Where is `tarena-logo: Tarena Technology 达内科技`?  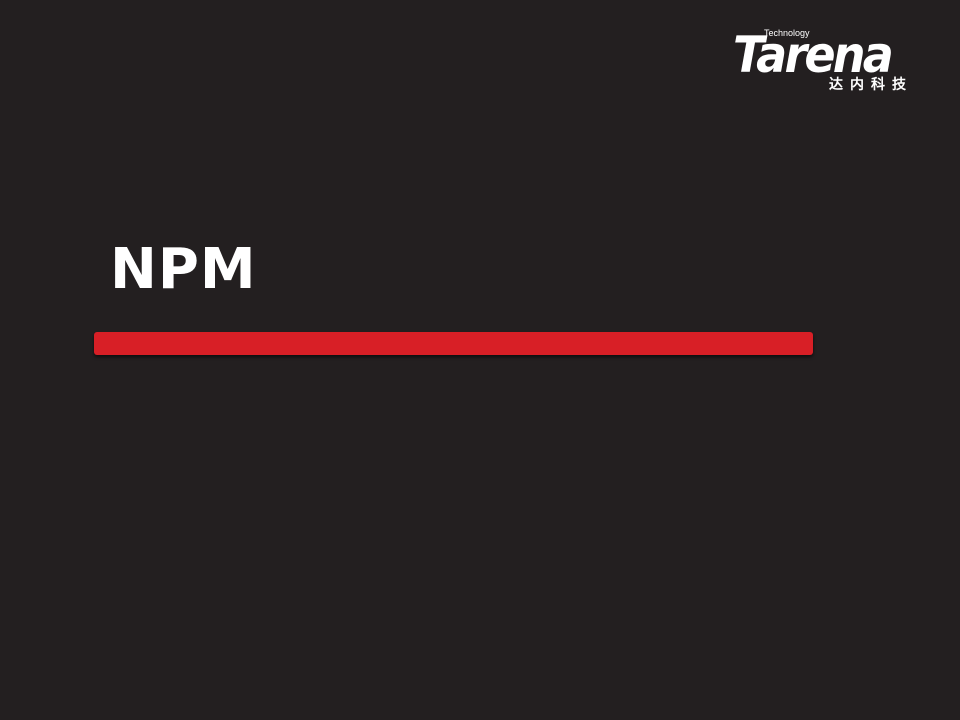 tarena-logo: Tarena Technology 达内科技 is located at coordinates (833, 62).